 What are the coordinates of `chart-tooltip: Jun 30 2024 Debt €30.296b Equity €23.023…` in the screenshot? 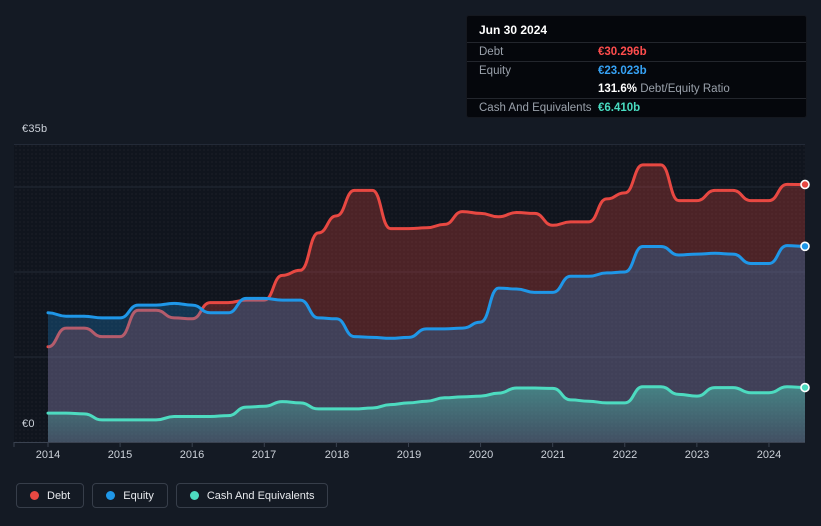 It's located at (636, 66).